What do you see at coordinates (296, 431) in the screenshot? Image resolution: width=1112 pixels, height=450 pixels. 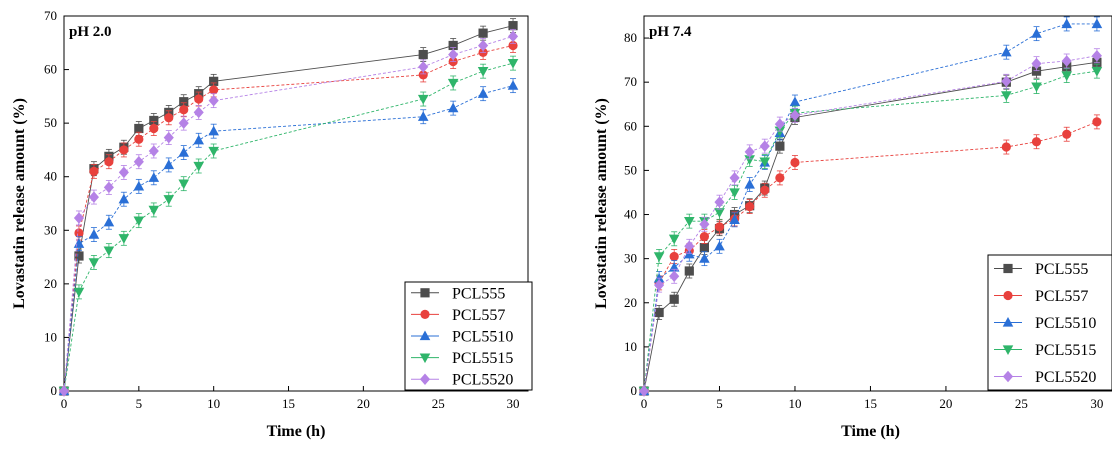 I see `x-axis-title: Time (h)` at bounding box center [296, 431].